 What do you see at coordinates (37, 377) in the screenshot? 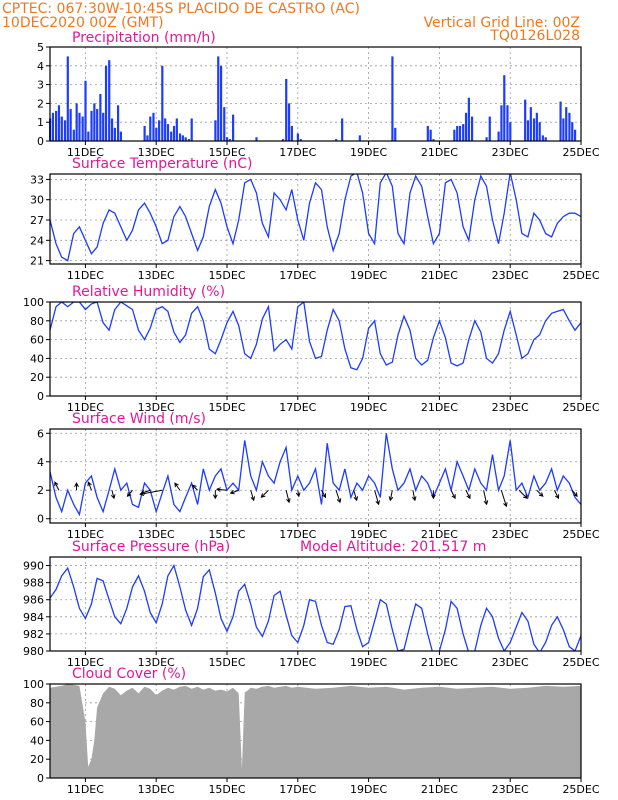
I see `rh-ytick-label: 20` at bounding box center [37, 377].